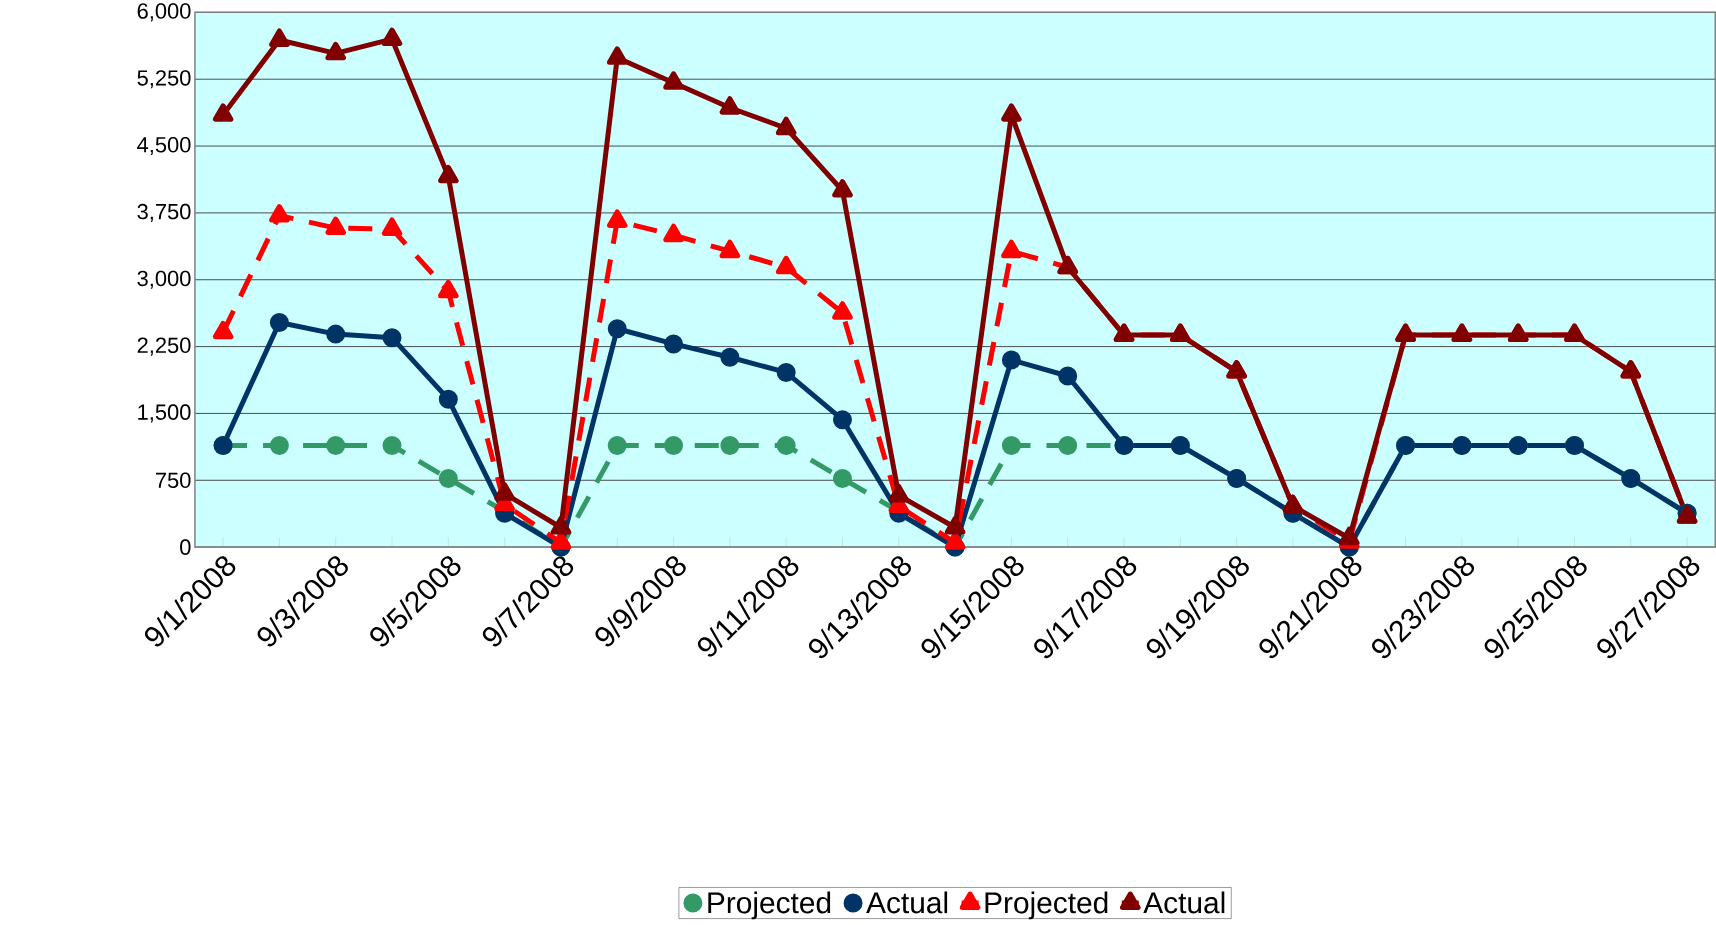 The width and height of the screenshot is (1716, 925). Describe the element at coordinates (185, 547) in the screenshot. I see `y-tick-label: 0` at that location.